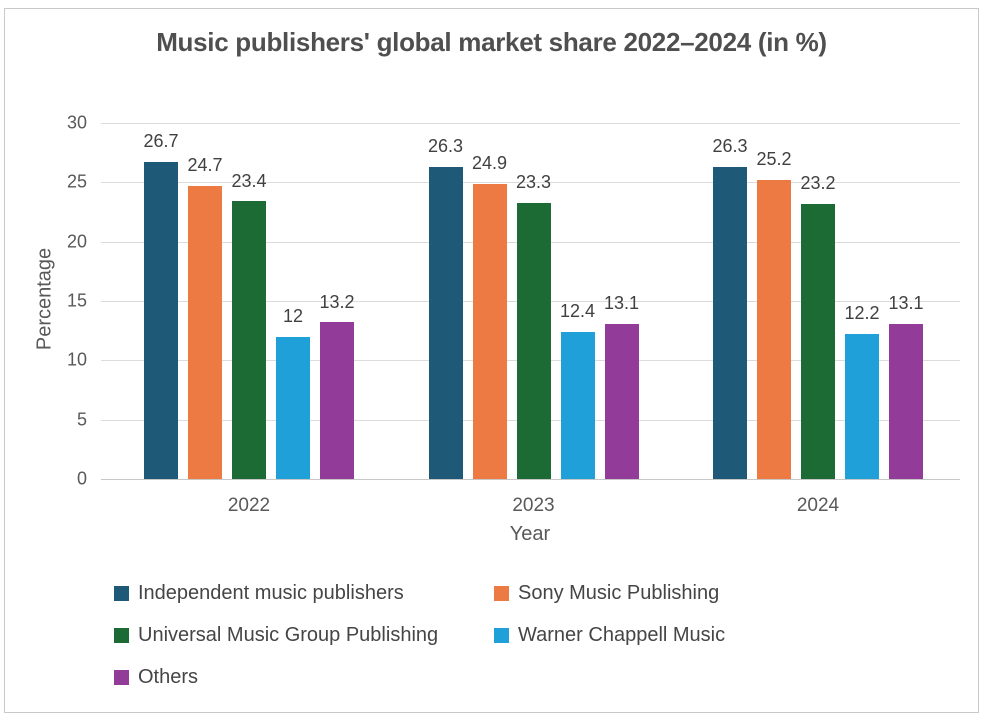 The image size is (986, 722). I want to click on legend-item: Independent music publishers, so click(304, 593).